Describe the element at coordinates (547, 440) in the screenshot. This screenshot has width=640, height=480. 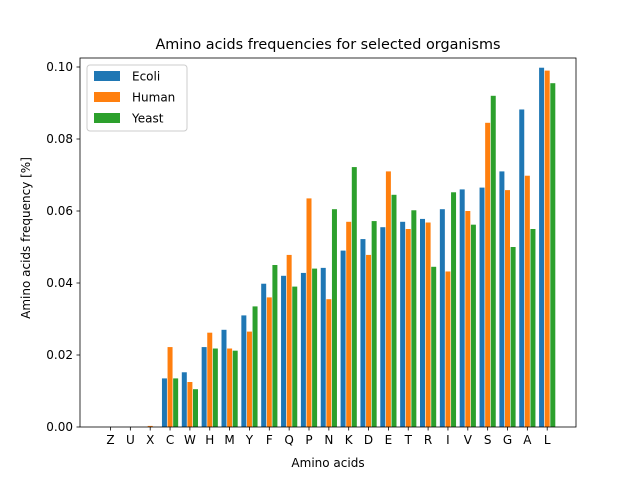
I see `x-tick-label-L: L` at that location.